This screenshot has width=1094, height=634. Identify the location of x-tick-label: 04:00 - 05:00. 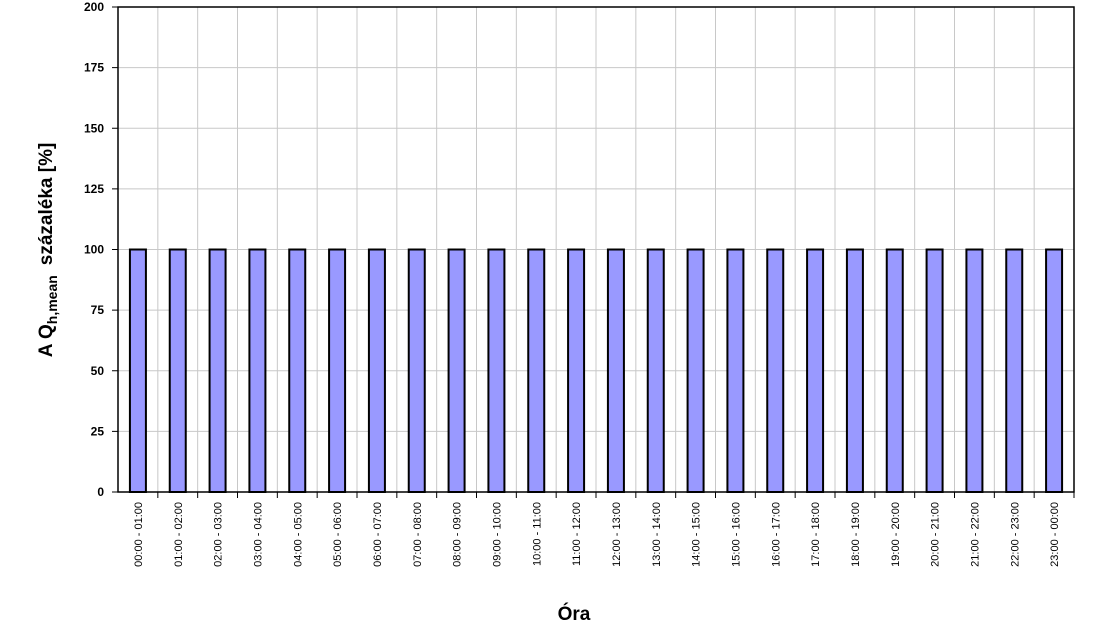
(298, 534).